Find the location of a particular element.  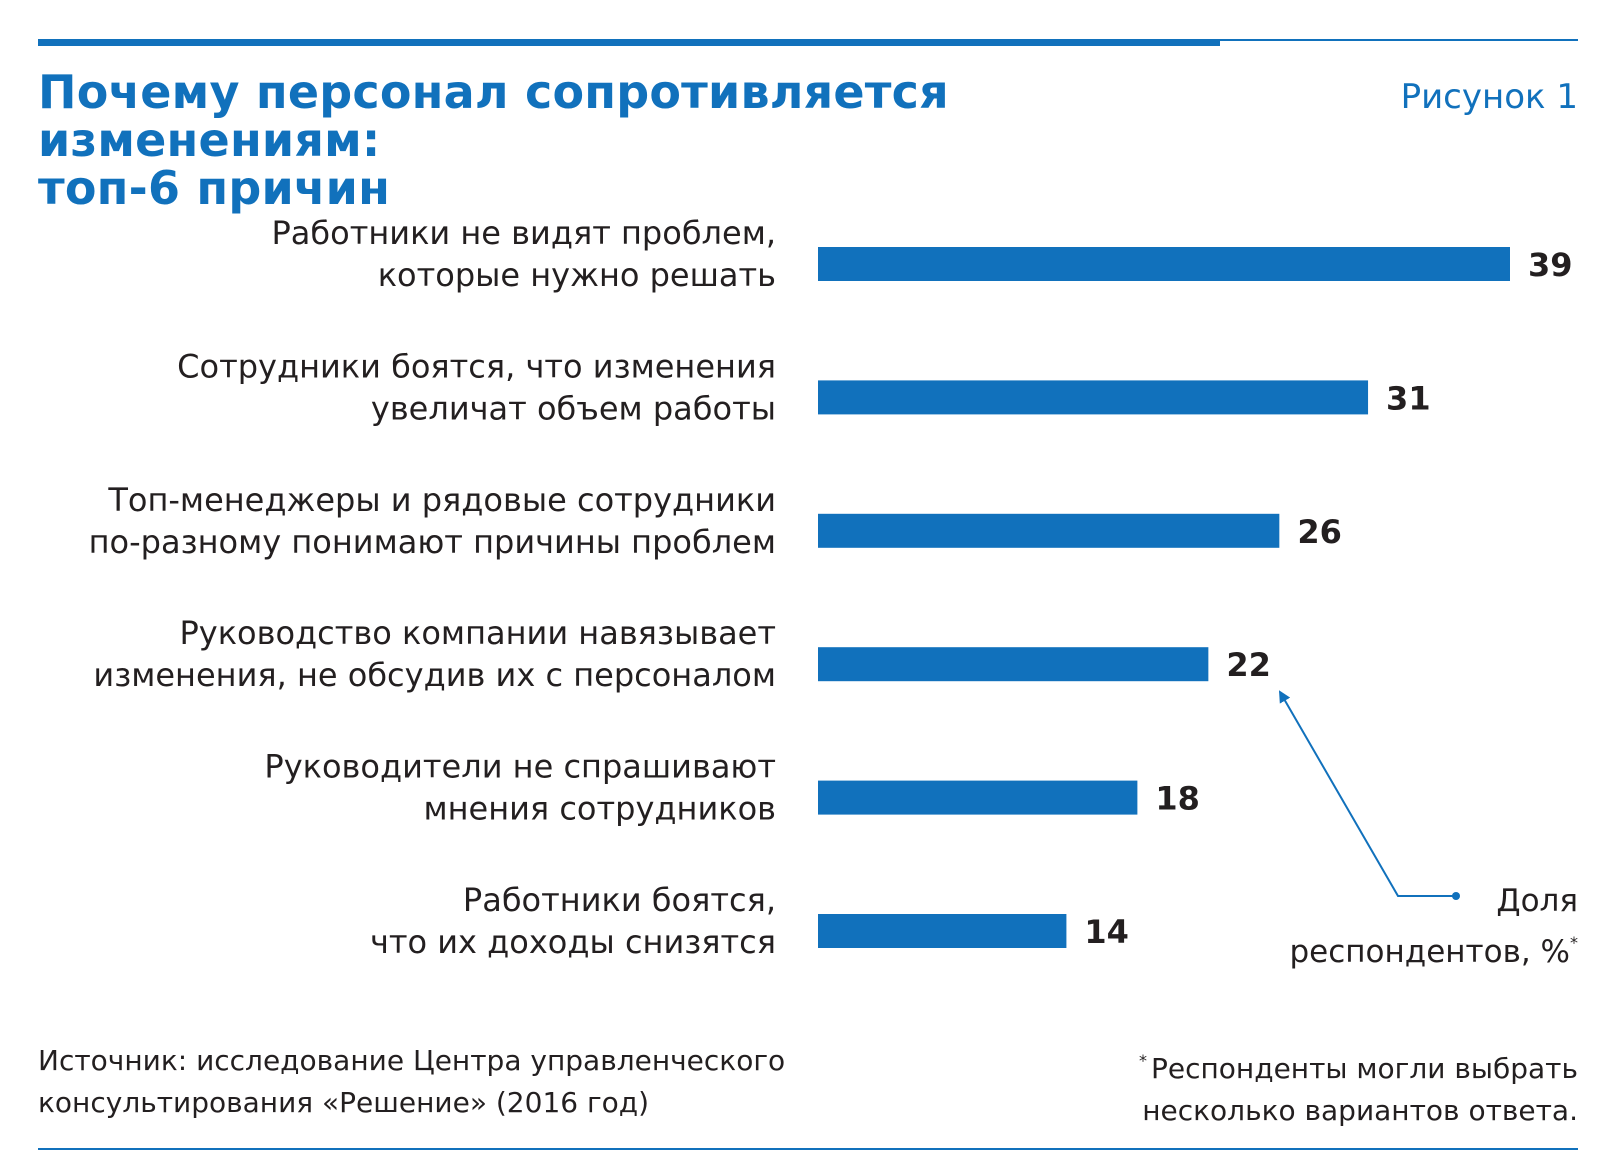

source-line-2: консультирования «Решение» (2016 год) is located at coordinates (344, 1102).